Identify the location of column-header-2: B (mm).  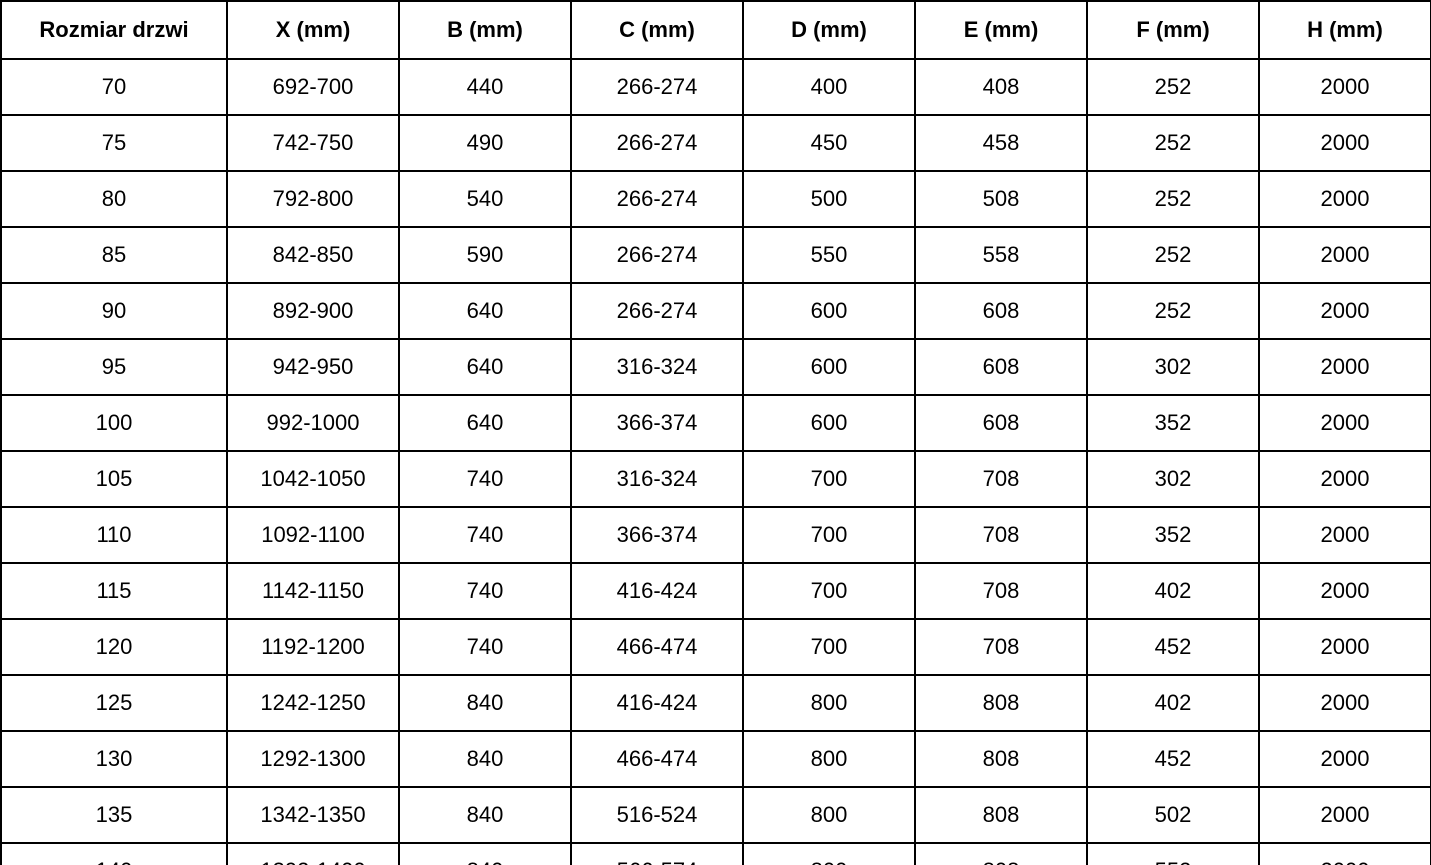
(485, 30).